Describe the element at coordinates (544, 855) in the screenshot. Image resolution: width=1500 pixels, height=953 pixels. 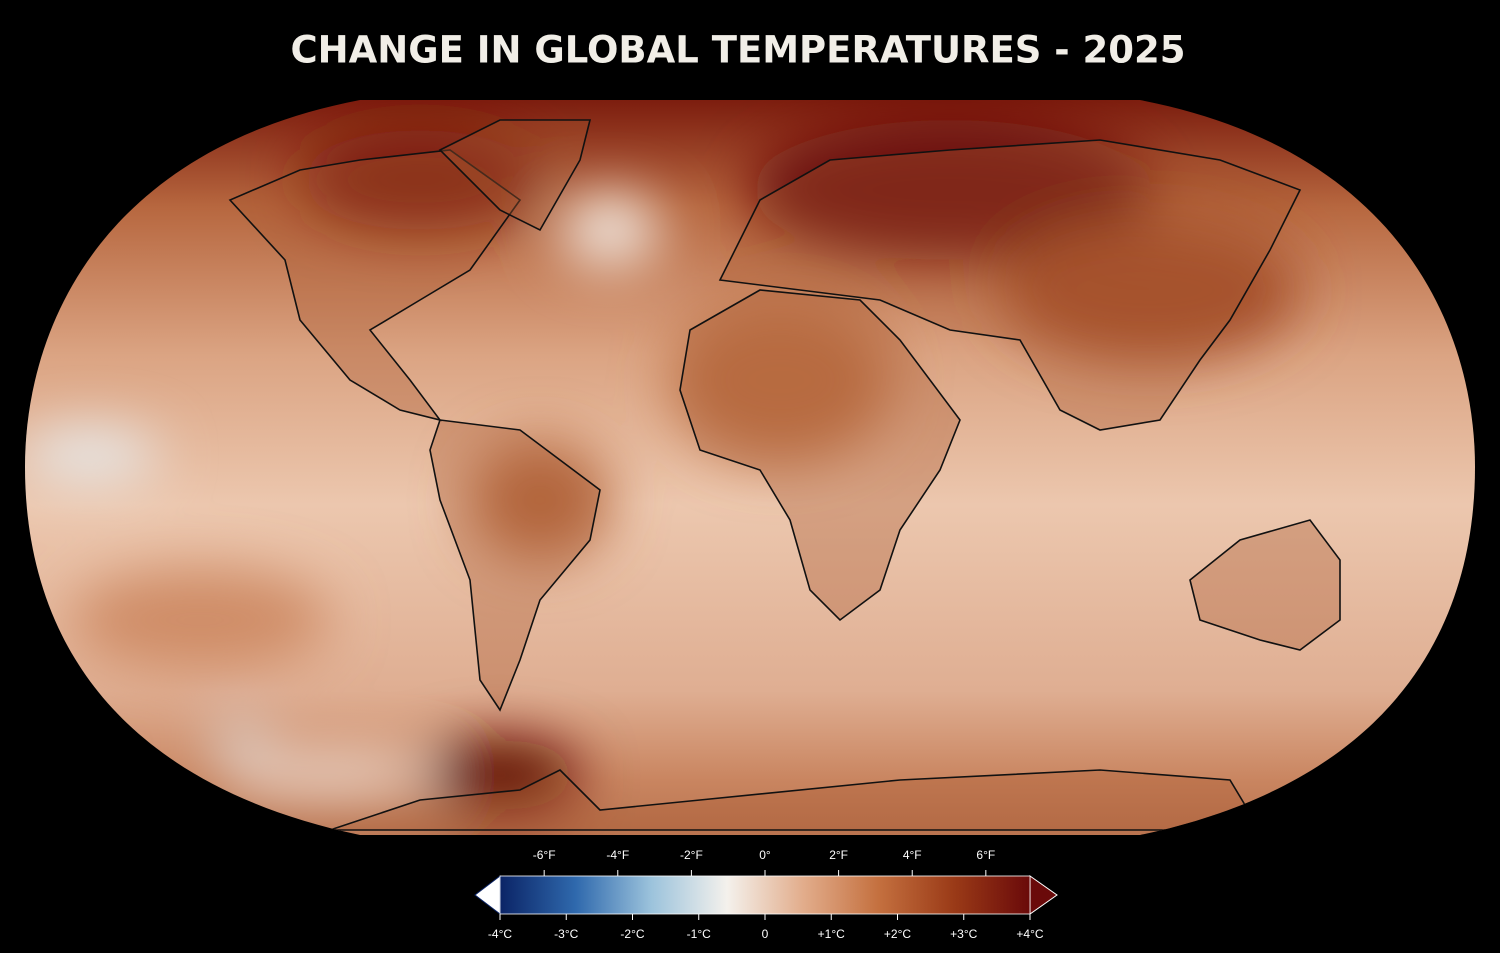
I see `fahrenheit-tick-label: -6°F` at that location.